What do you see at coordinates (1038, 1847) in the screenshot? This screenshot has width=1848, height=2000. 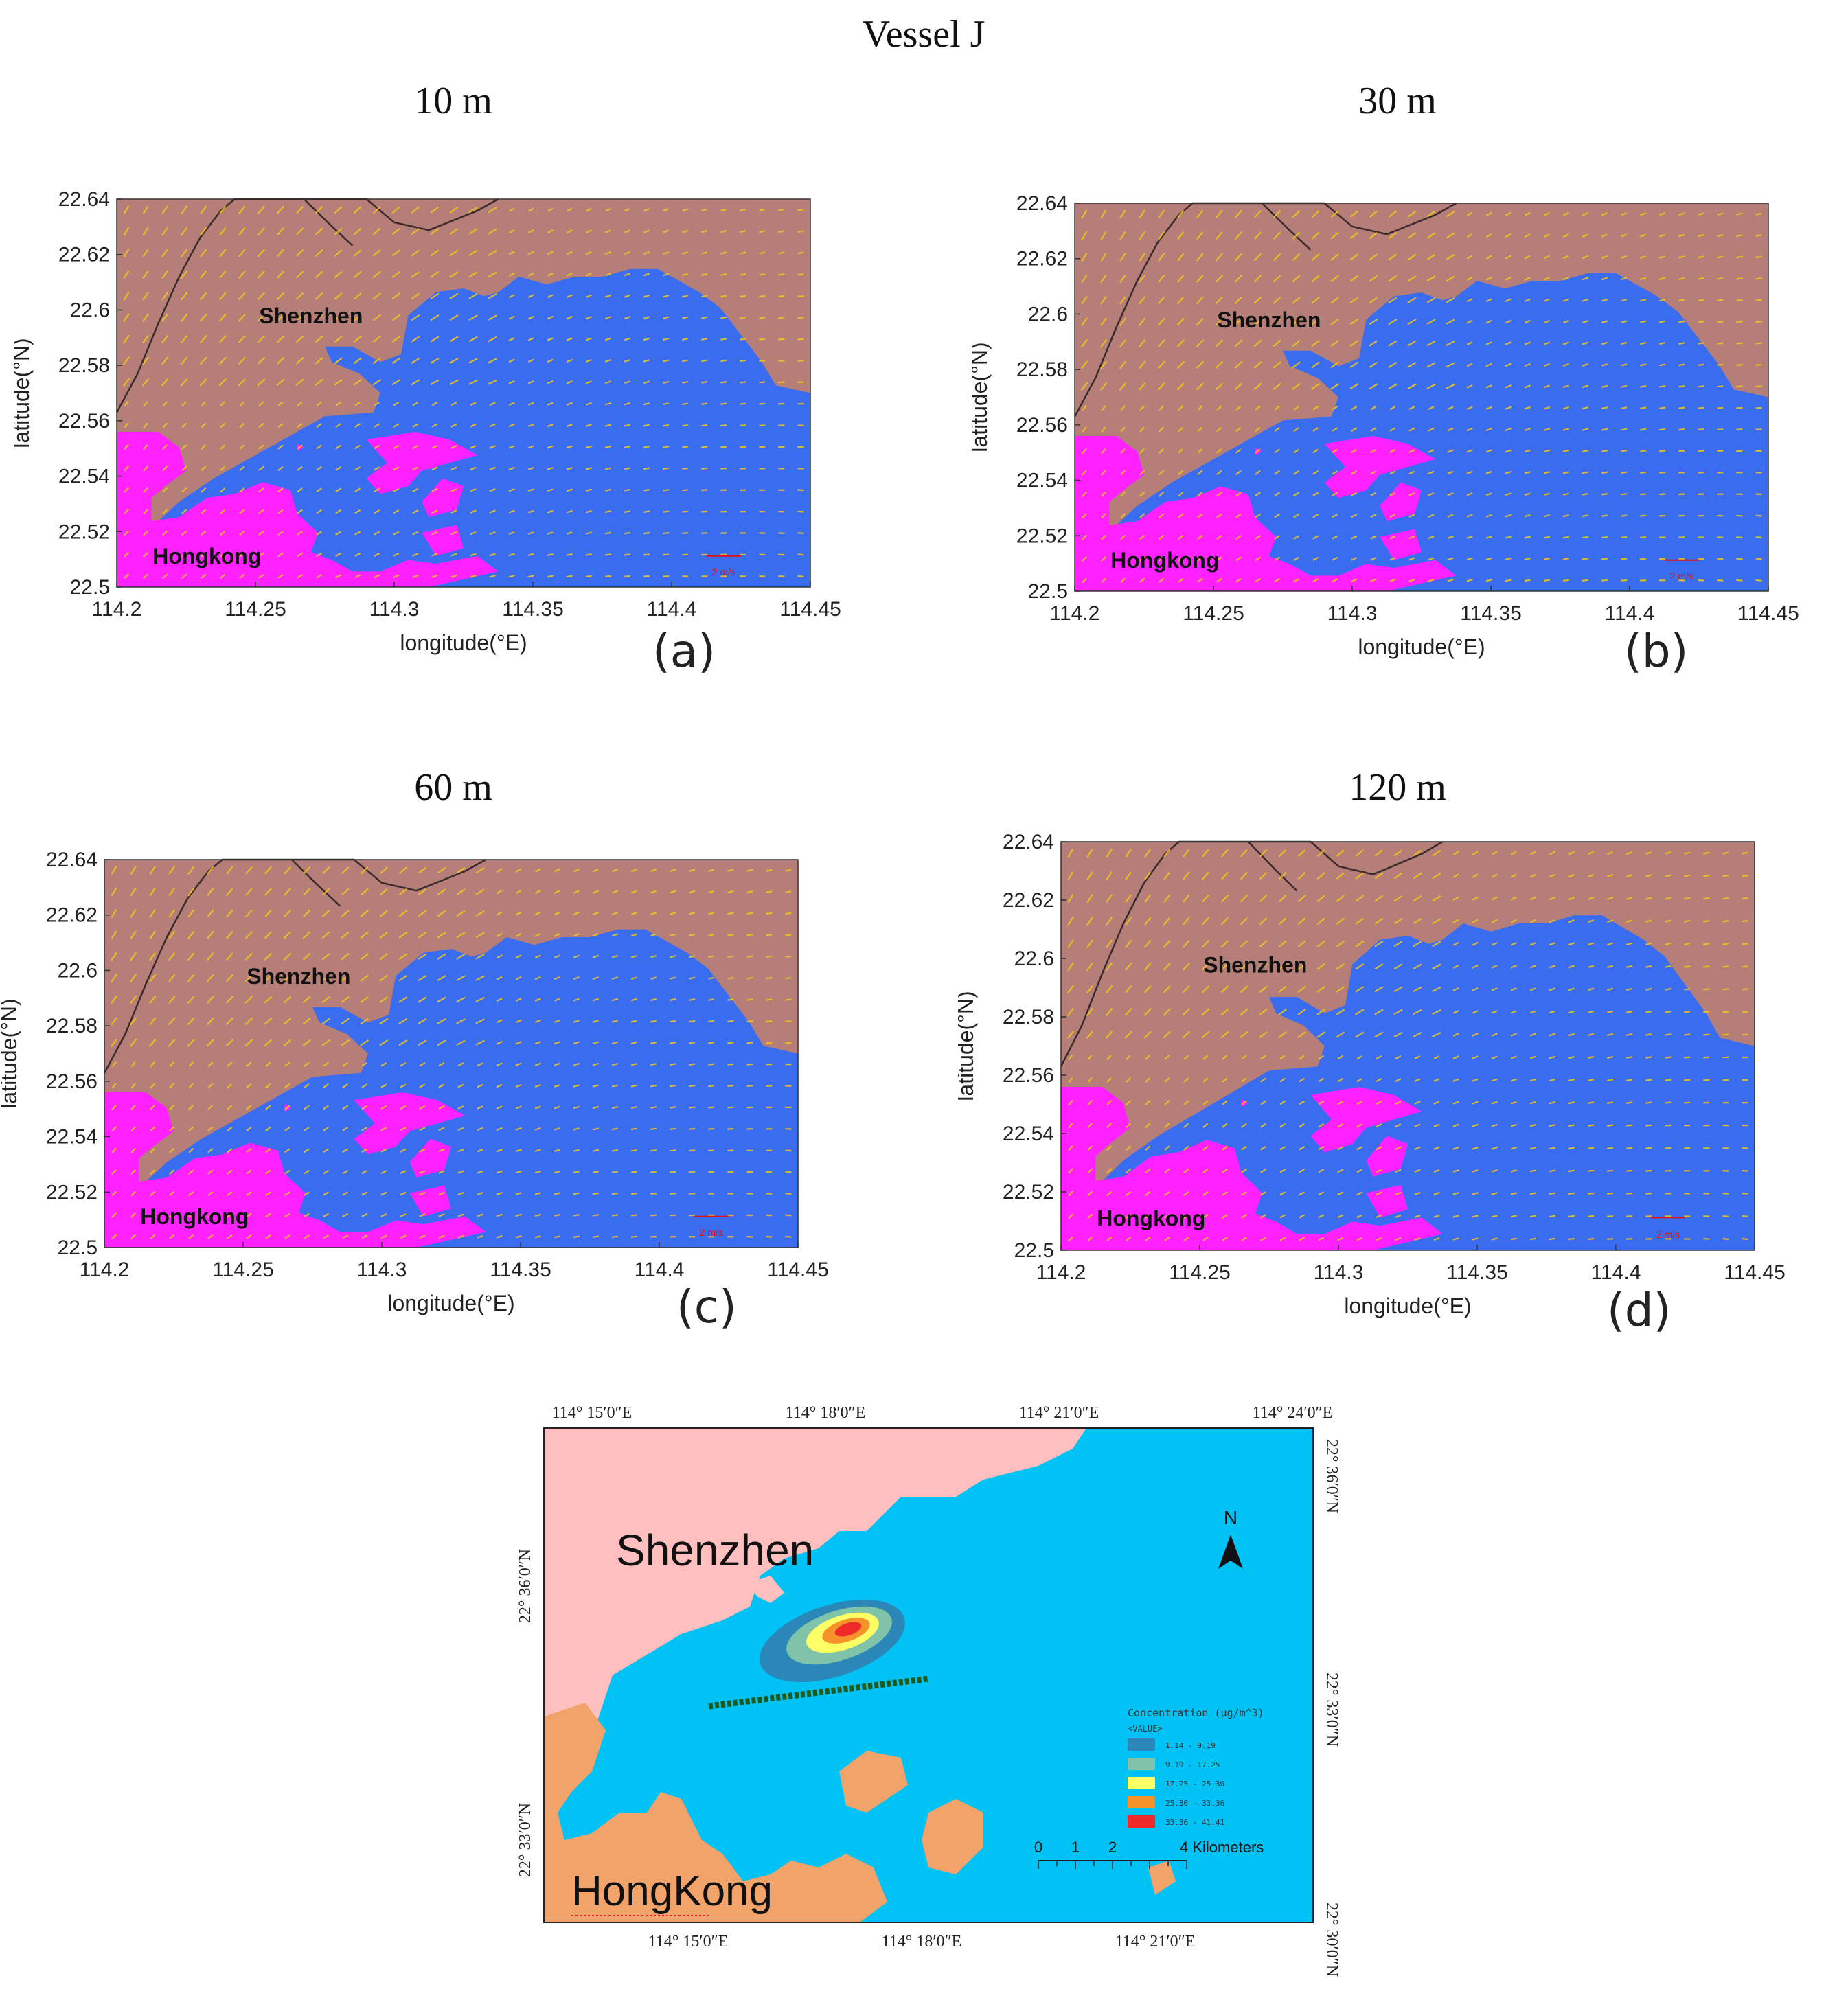 I see `scale-label: 0` at bounding box center [1038, 1847].